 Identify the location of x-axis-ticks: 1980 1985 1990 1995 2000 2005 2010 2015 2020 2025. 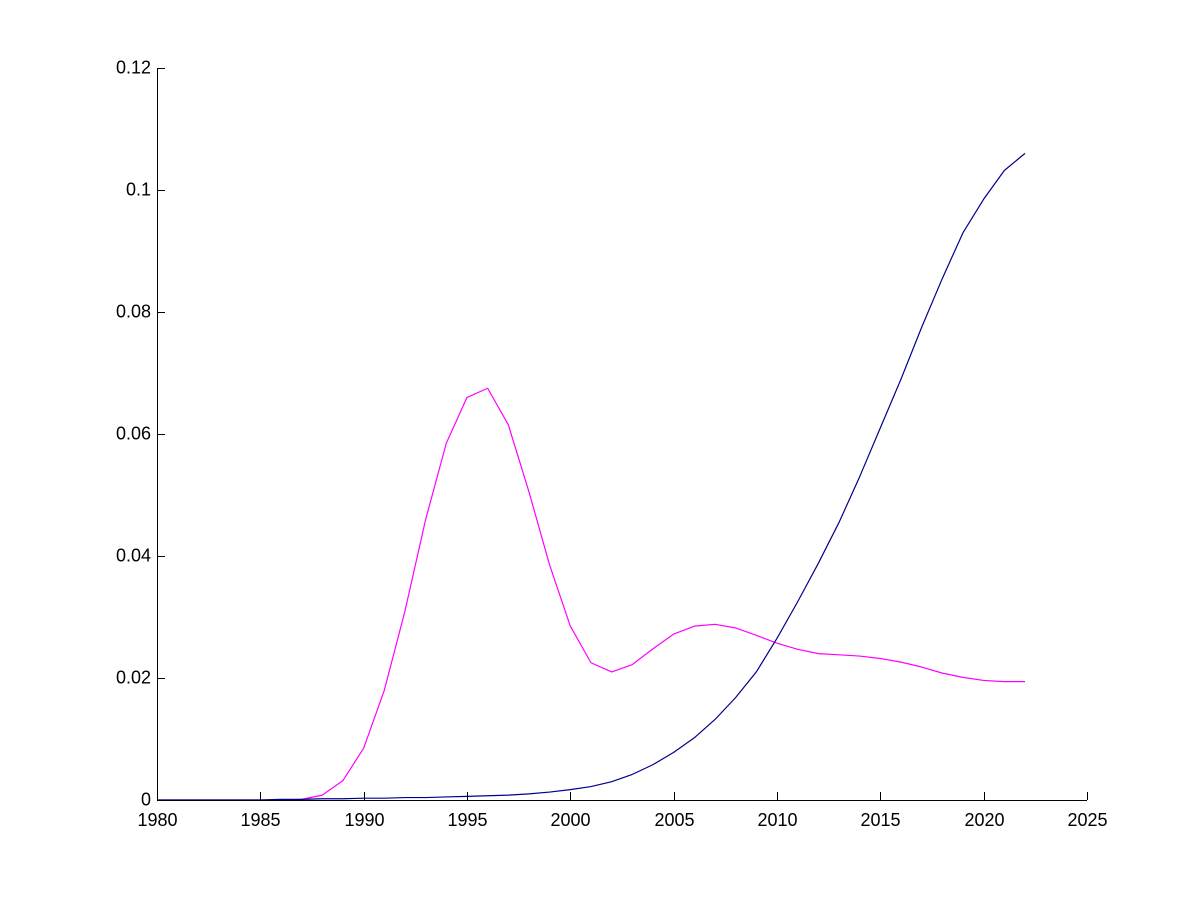
(622, 811).